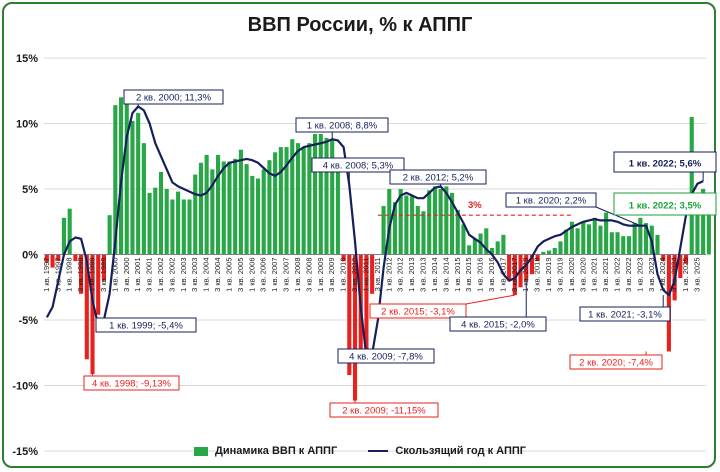  I want to click on x-tick-label: 3 кв. 1998, so click(80, 275).